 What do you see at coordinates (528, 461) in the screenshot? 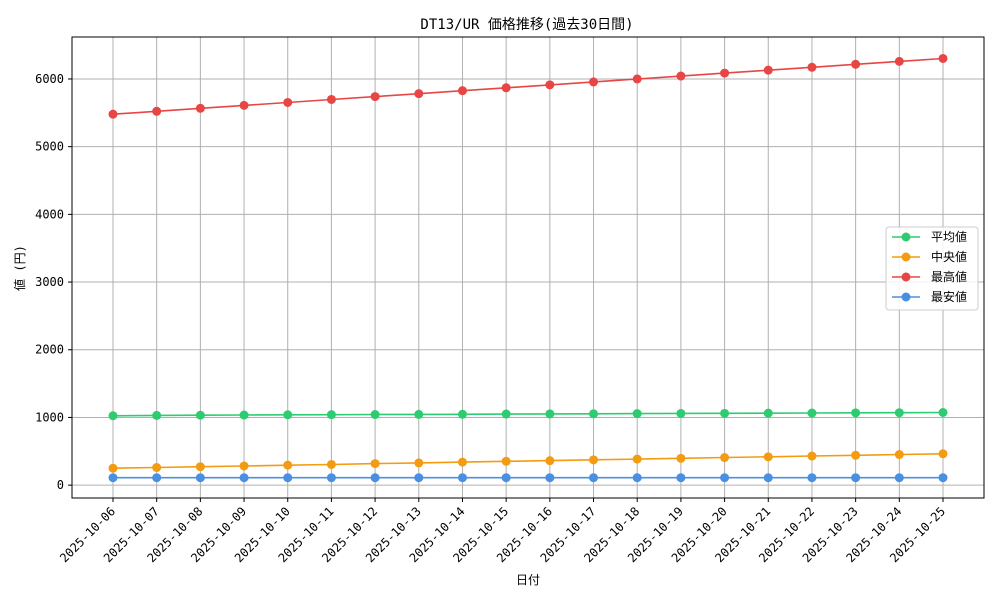
I see `series-中央値` at bounding box center [528, 461].